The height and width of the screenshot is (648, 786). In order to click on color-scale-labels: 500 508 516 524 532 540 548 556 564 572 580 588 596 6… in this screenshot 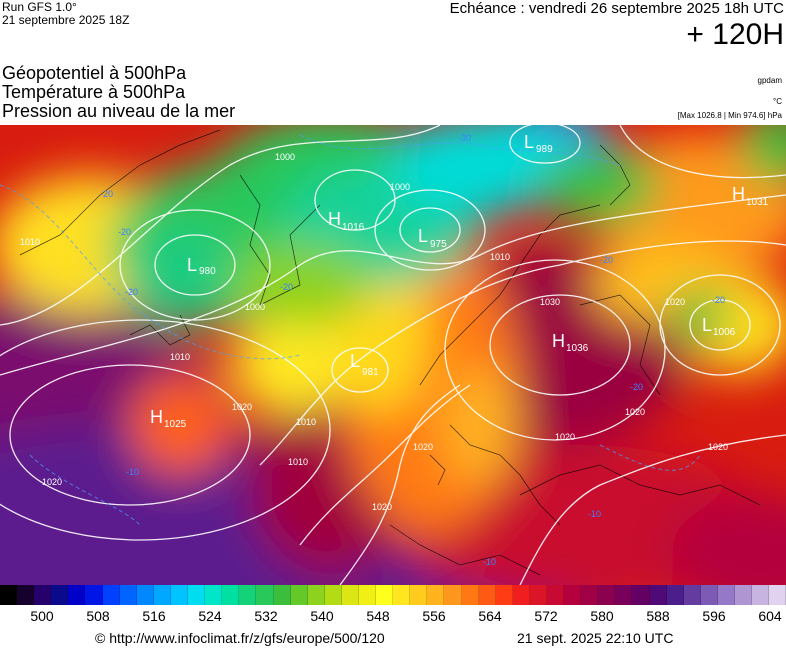, I will do `click(393, 617)`.